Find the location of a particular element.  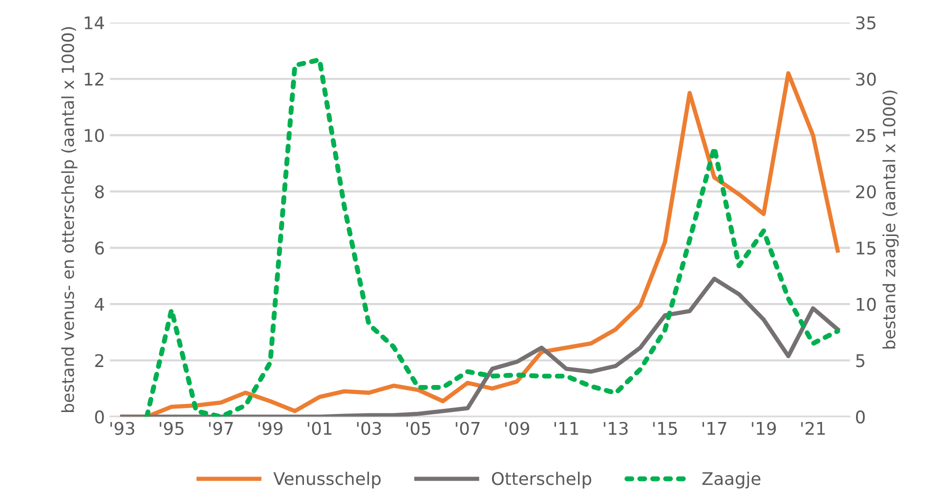

x-tick-label: '05 is located at coordinates (418, 428).